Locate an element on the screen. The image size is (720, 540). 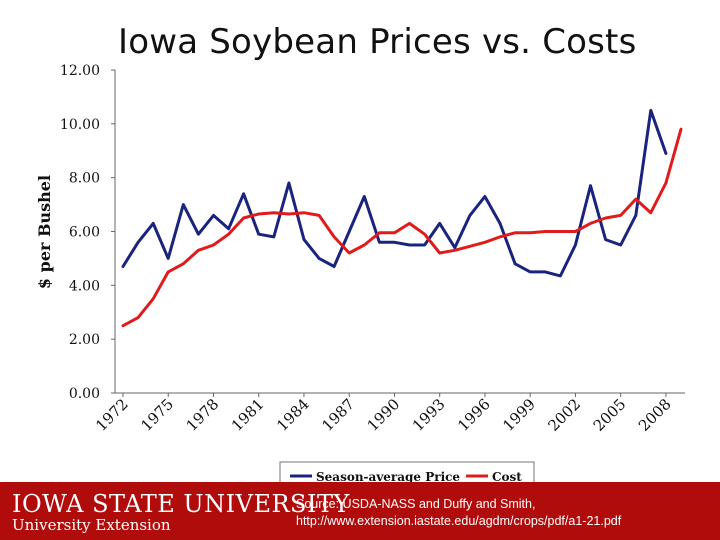
y-tick-label: 8.00 is located at coordinates (84, 179).